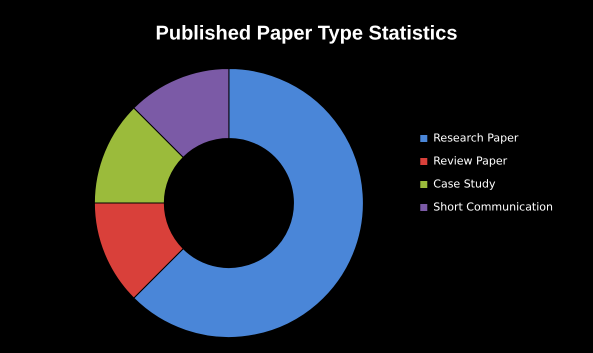 The height and width of the screenshot is (353, 593). Describe the element at coordinates (470, 161) in the screenshot. I see `legend-label: Review Paper` at that location.